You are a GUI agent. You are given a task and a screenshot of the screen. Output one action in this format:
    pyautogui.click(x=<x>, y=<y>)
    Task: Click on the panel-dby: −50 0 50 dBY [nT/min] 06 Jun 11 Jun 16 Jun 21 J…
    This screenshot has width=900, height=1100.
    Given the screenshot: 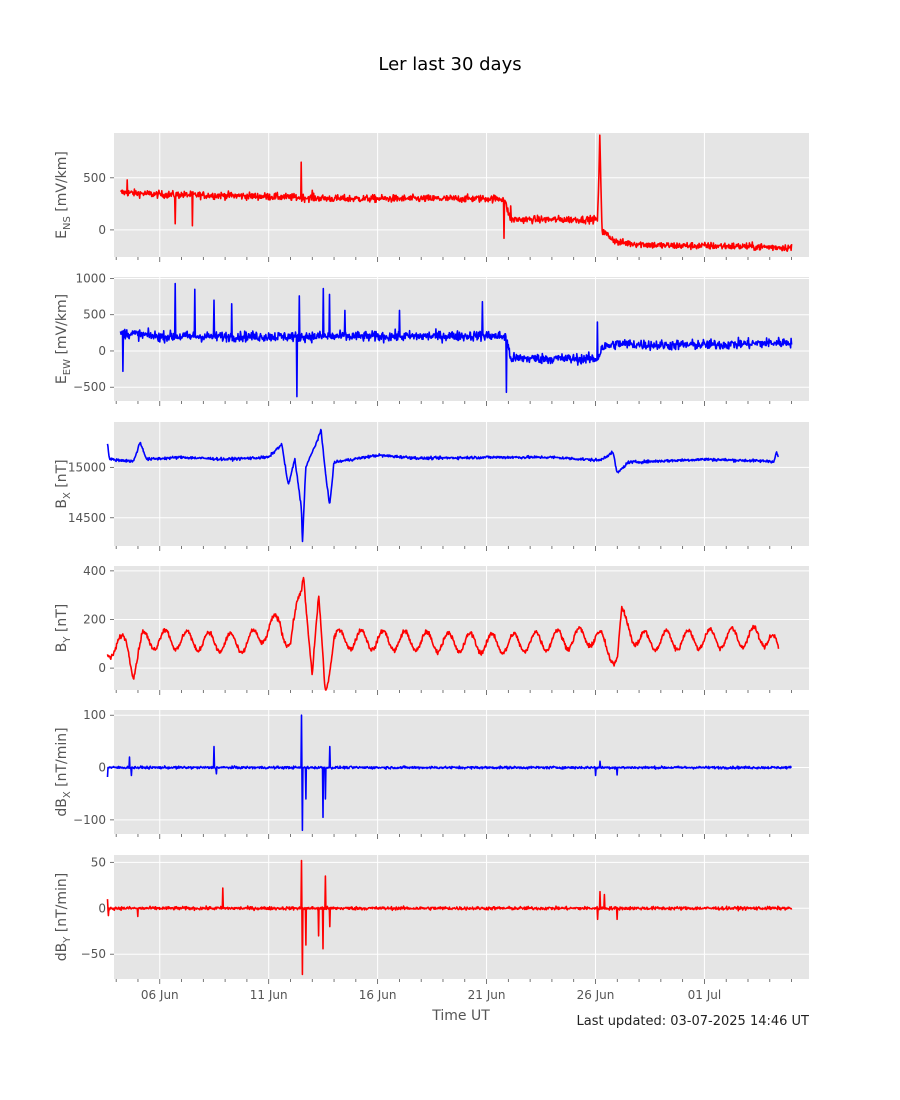 What is the action you would take?
    pyautogui.click(x=431, y=928)
    